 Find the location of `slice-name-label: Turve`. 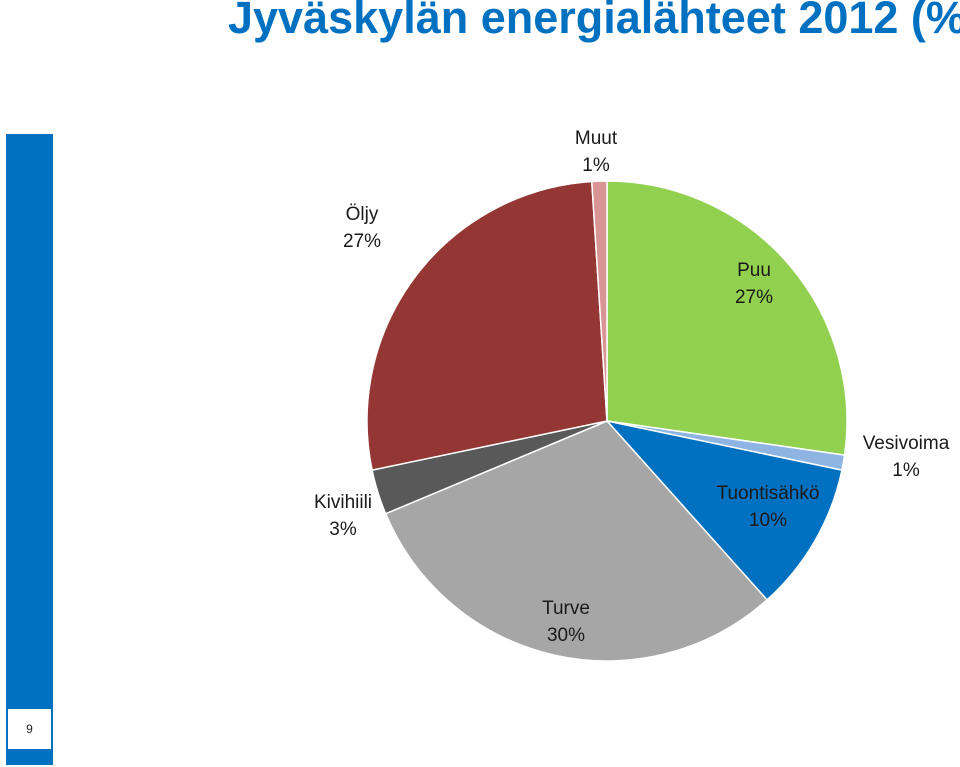

slice-name-label: Turve is located at coordinates (566, 608).